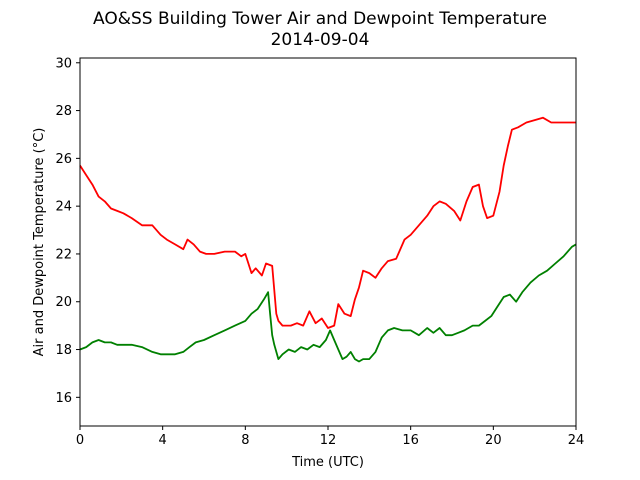 The image size is (640, 480). Describe the element at coordinates (63, 207) in the screenshot. I see `y-tick-label: 24` at that location.